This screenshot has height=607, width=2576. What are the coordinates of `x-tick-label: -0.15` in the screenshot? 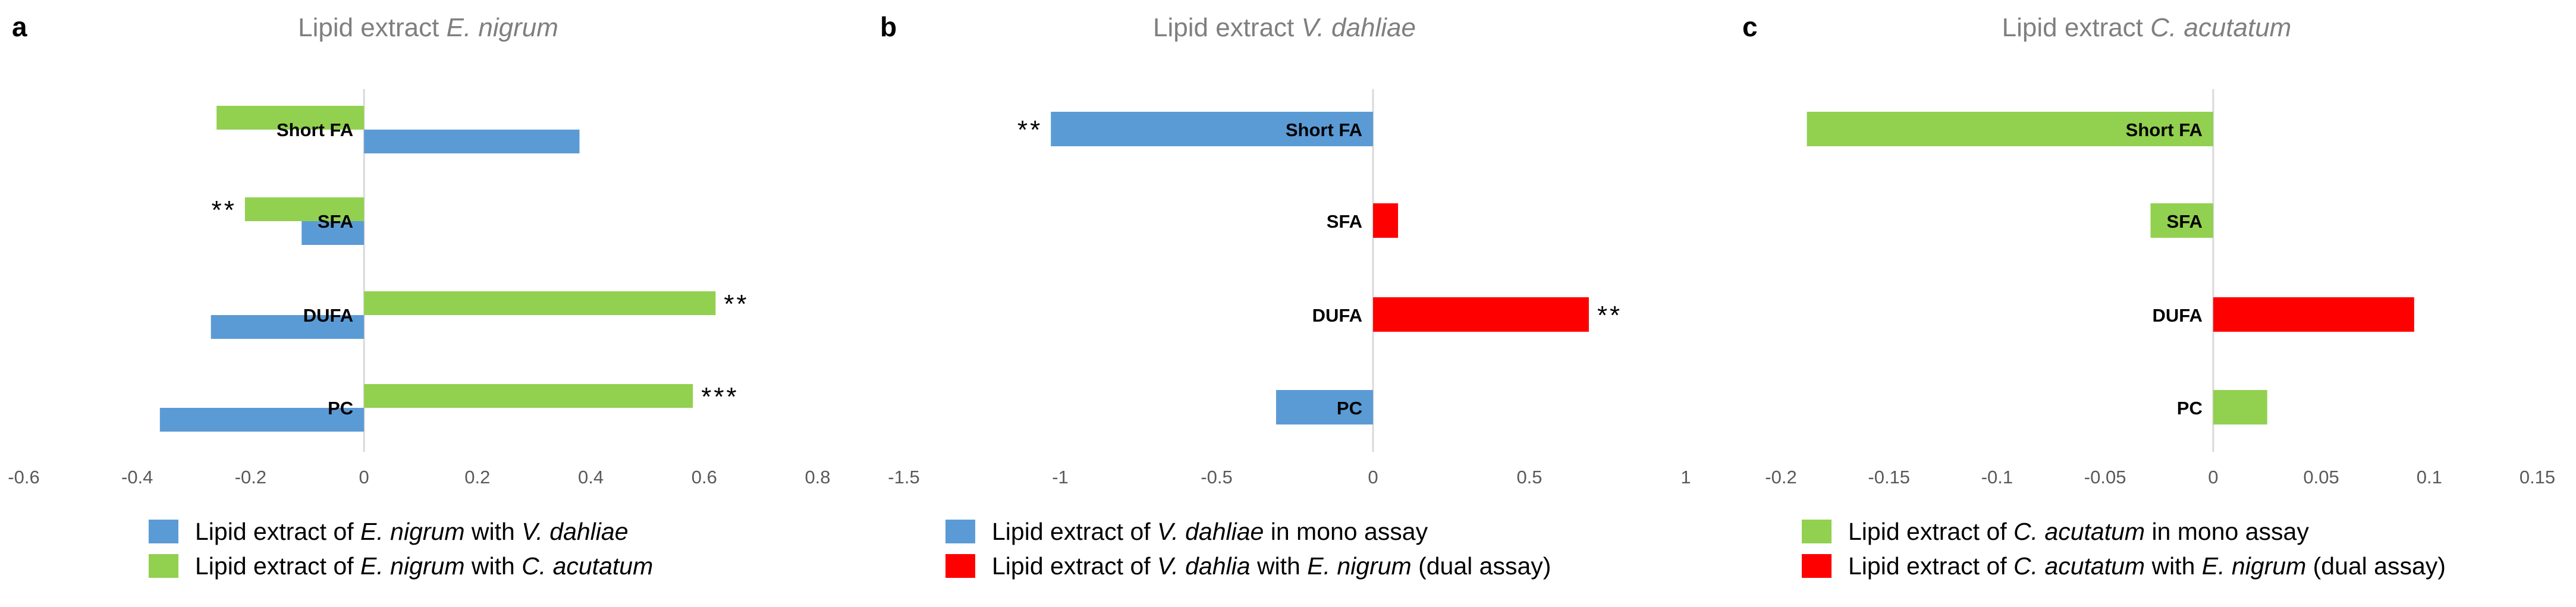 It's located at (1889, 478).